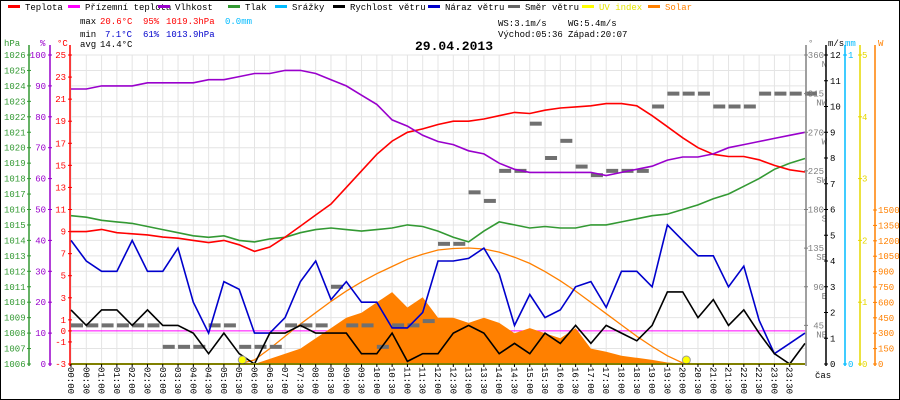 The width and height of the screenshot is (900, 400). What do you see at coordinates (789, 380) in the screenshot?
I see `x-tick-label: 23:30` at bounding box center [789, 380].